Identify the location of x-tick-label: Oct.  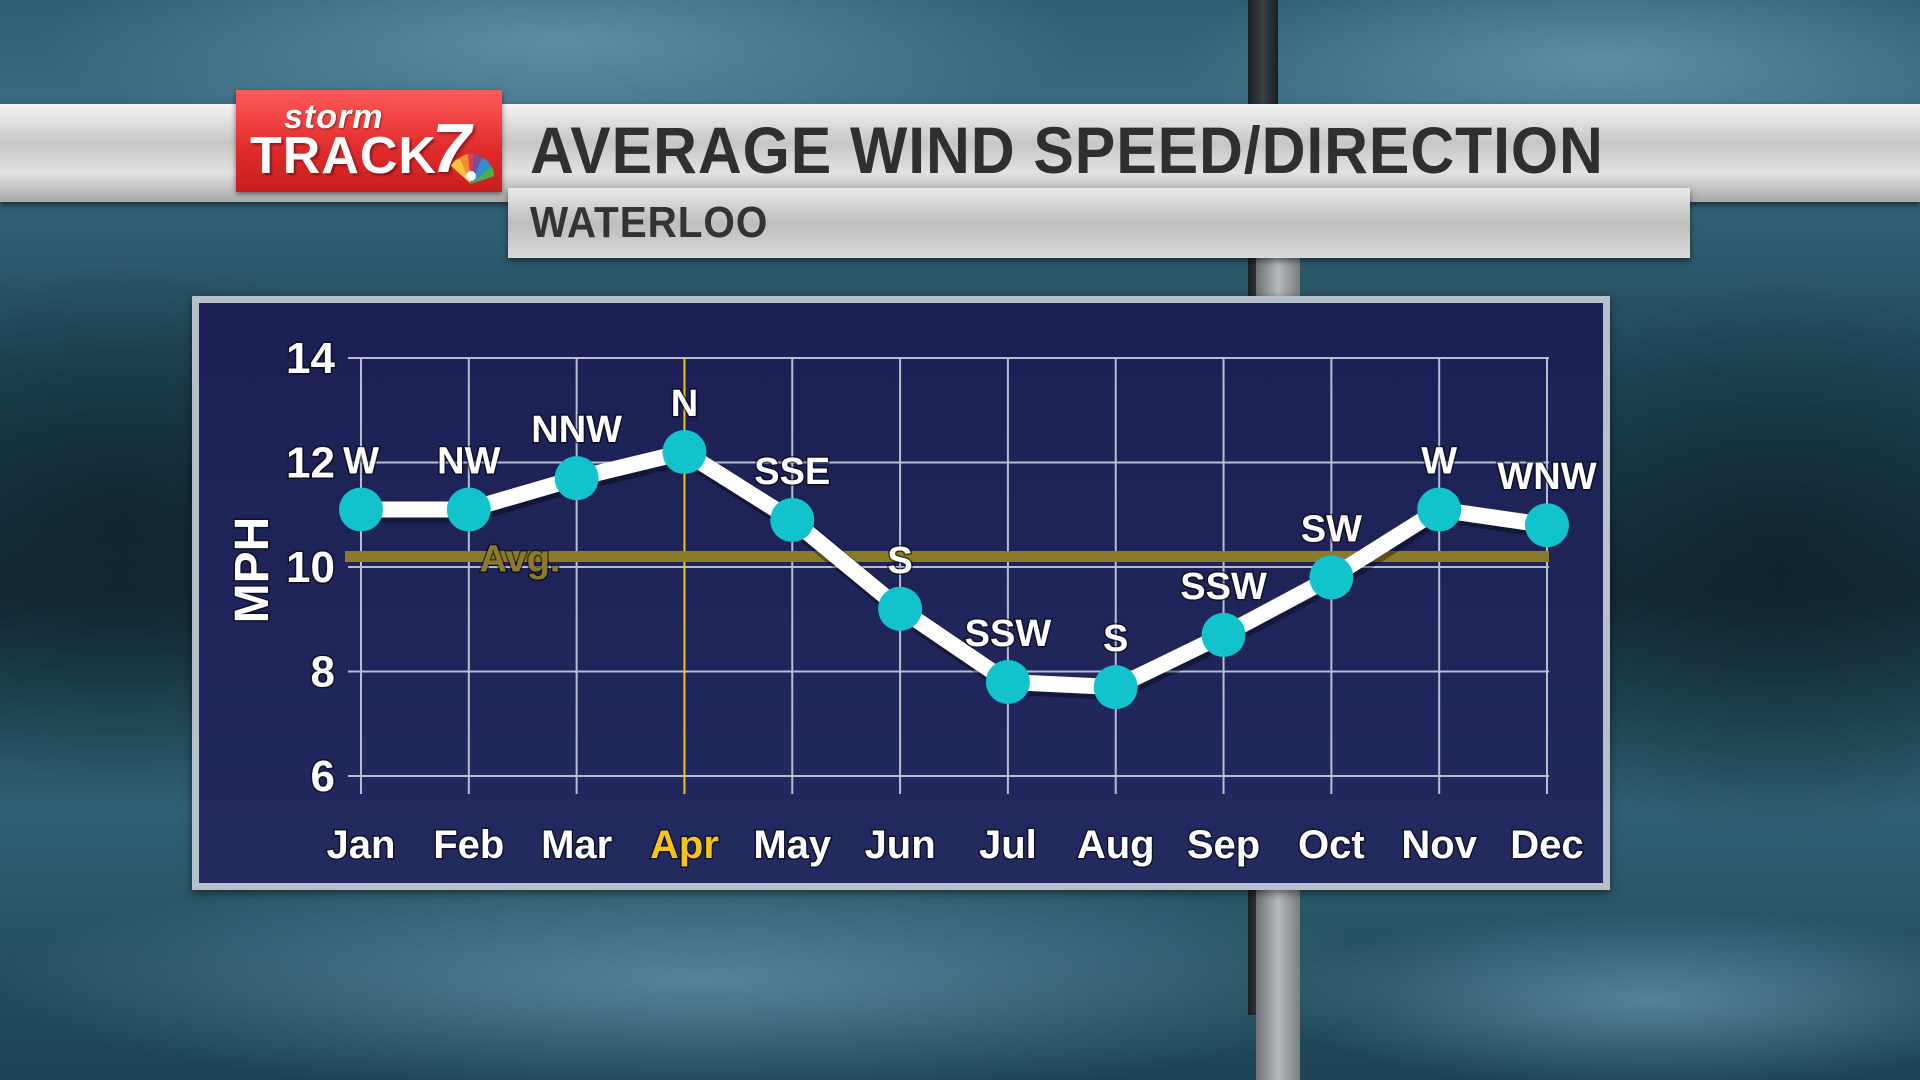
(1331, 845).